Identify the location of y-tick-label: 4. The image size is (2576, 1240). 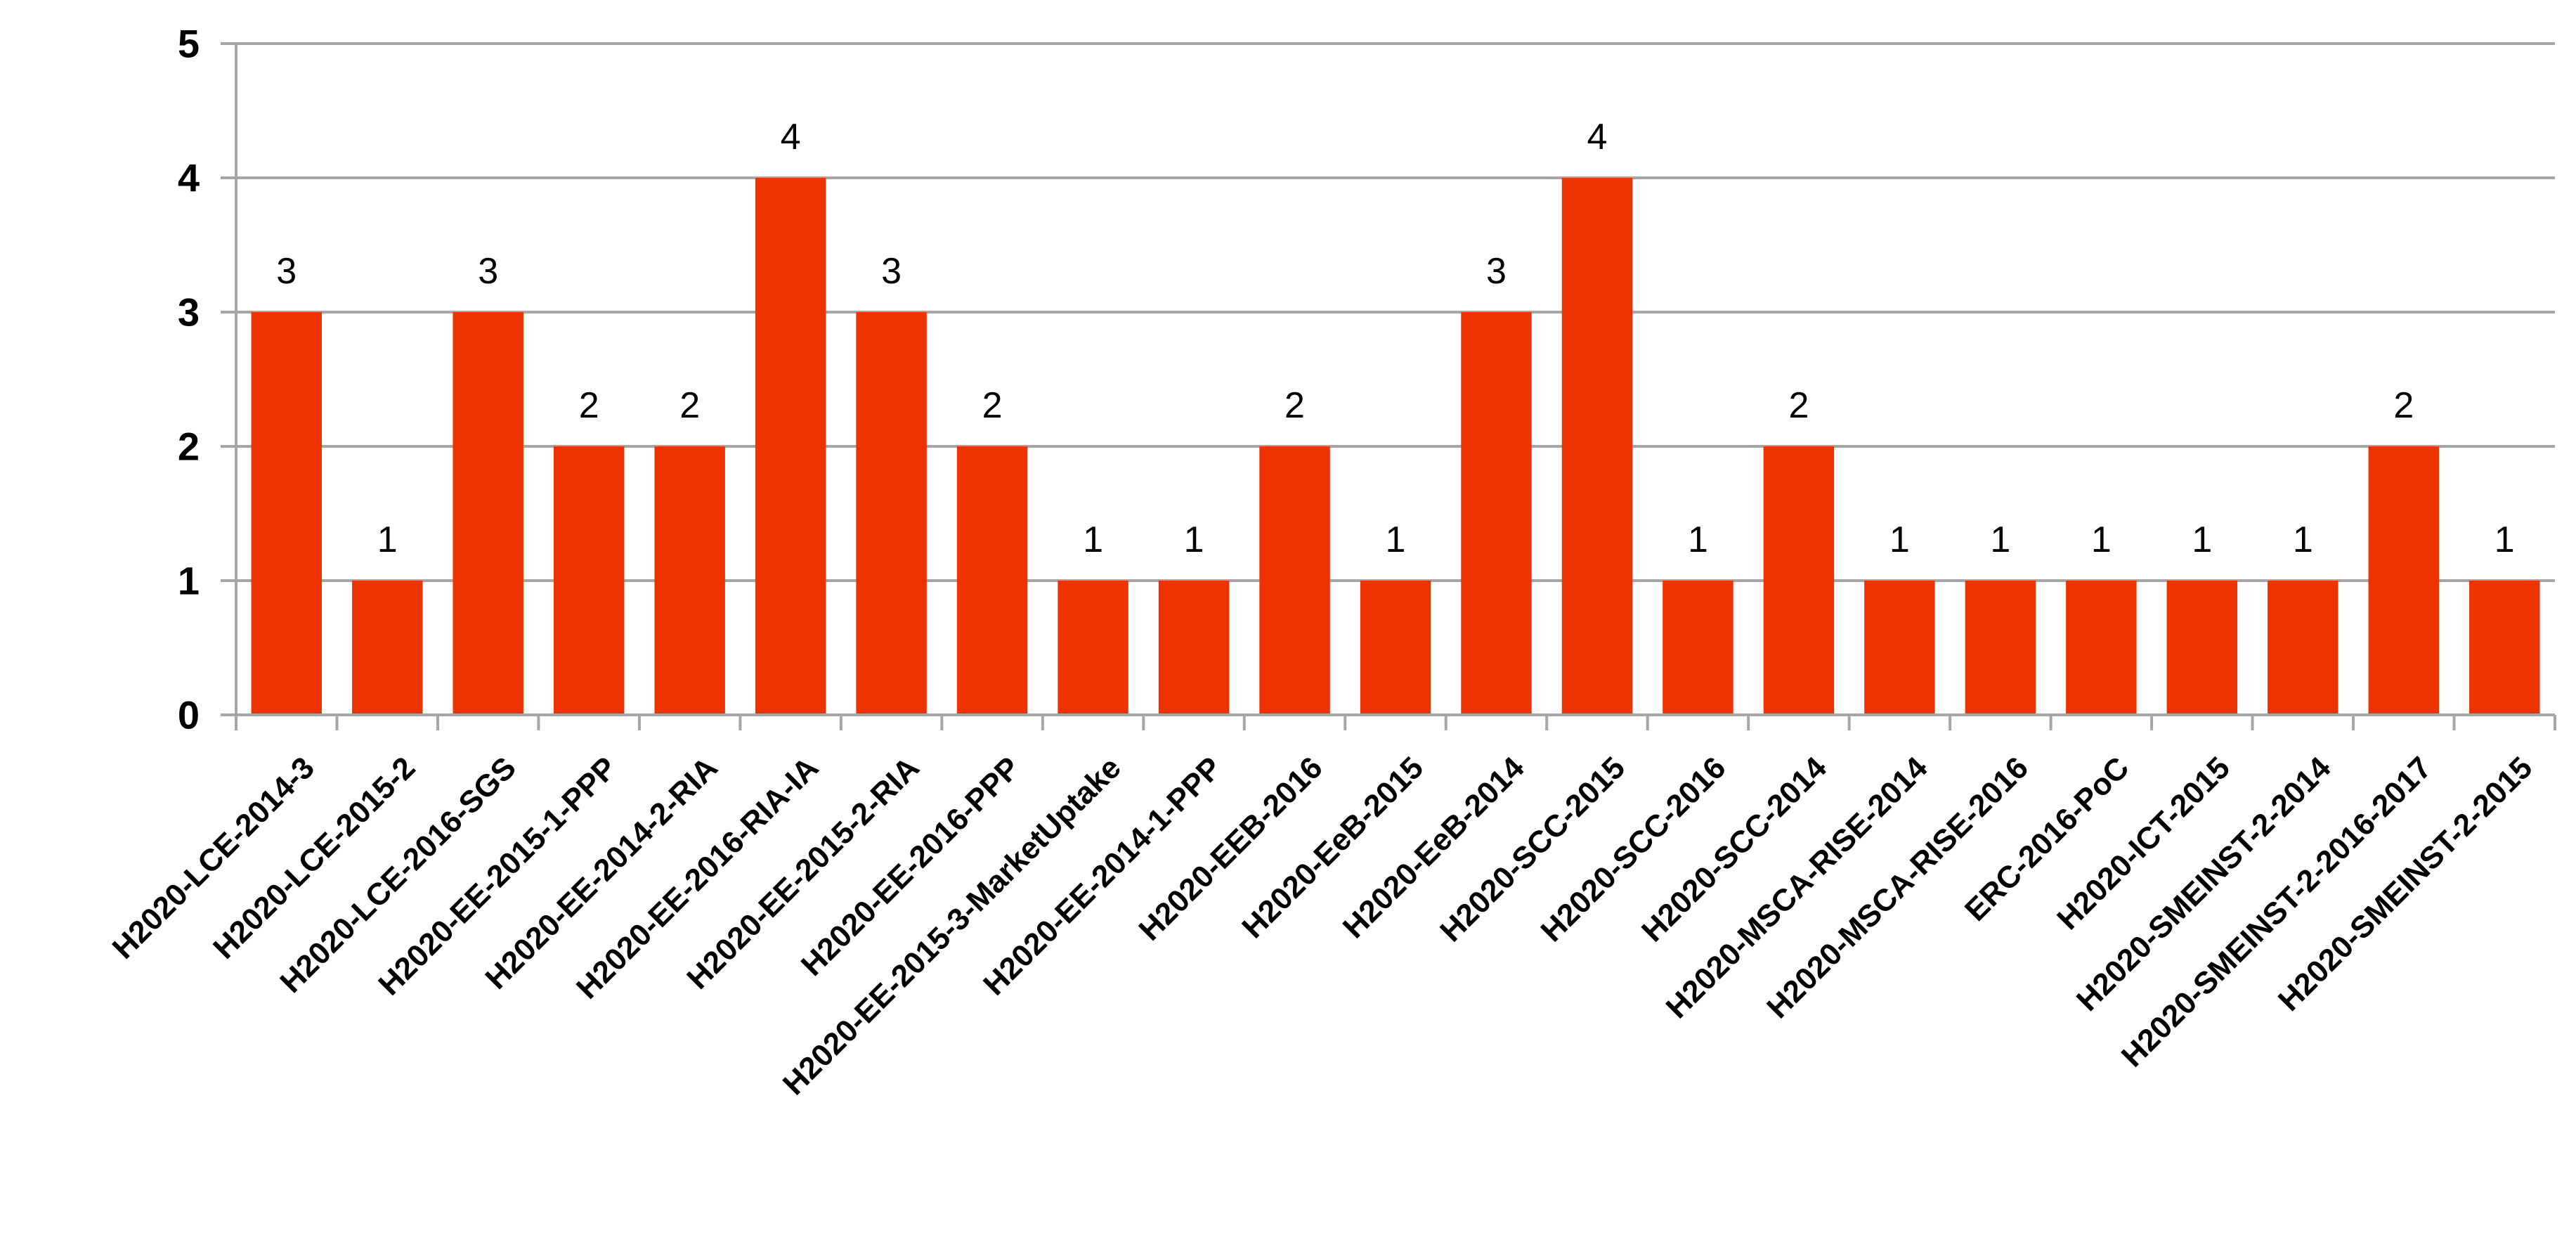
(189, 178).